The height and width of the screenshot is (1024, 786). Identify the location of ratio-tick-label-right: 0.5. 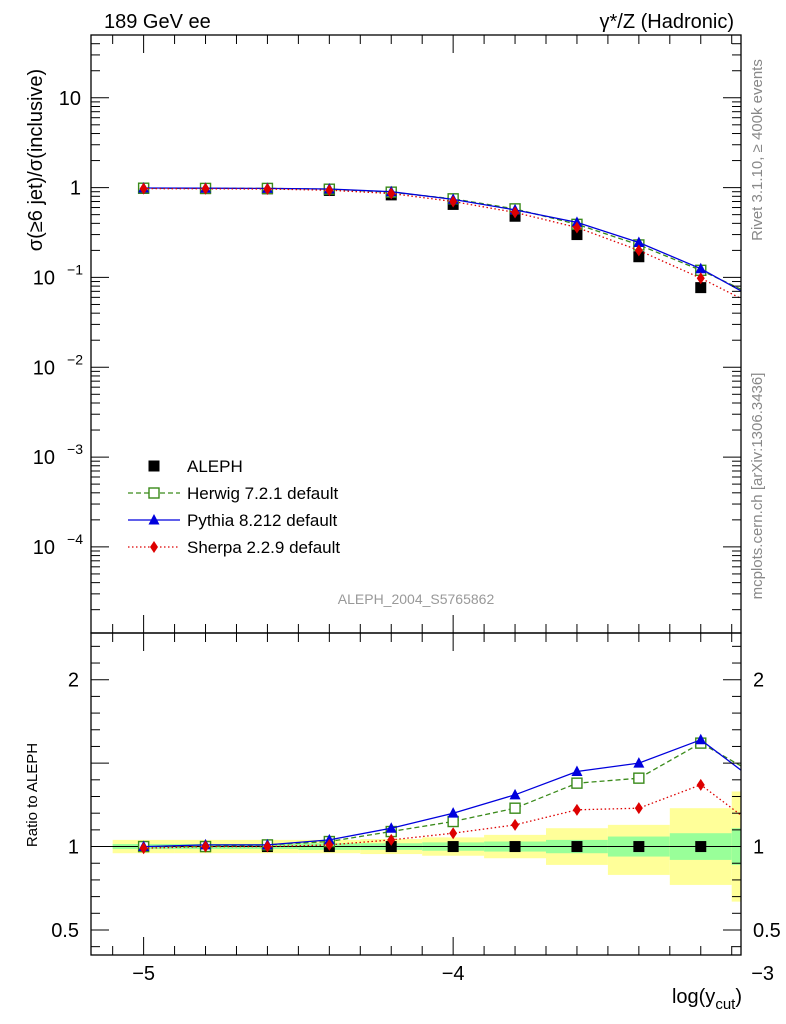
(767, 931).